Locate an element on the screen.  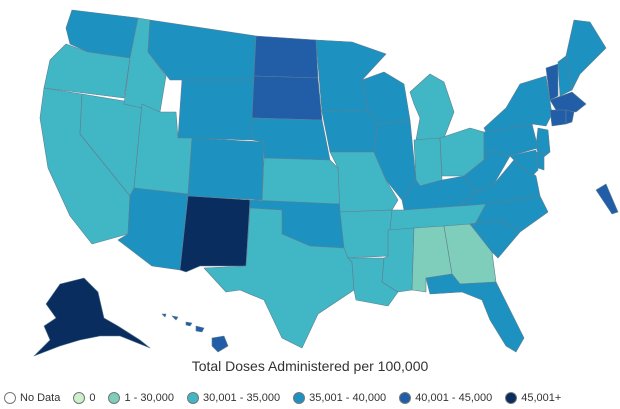
legend-label: 35,001 - 40,000 is located at coordinates (348, 398).